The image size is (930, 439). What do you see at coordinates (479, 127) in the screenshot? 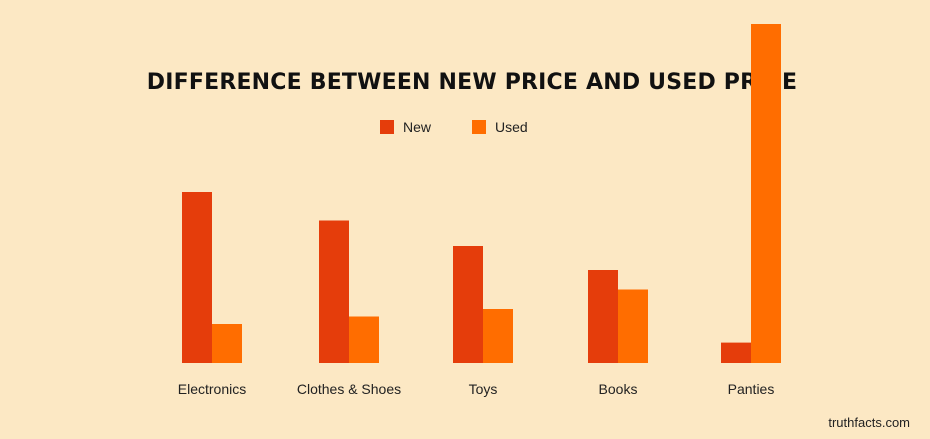
I see `legend-swatch-used` at bounding box center [479, 127].